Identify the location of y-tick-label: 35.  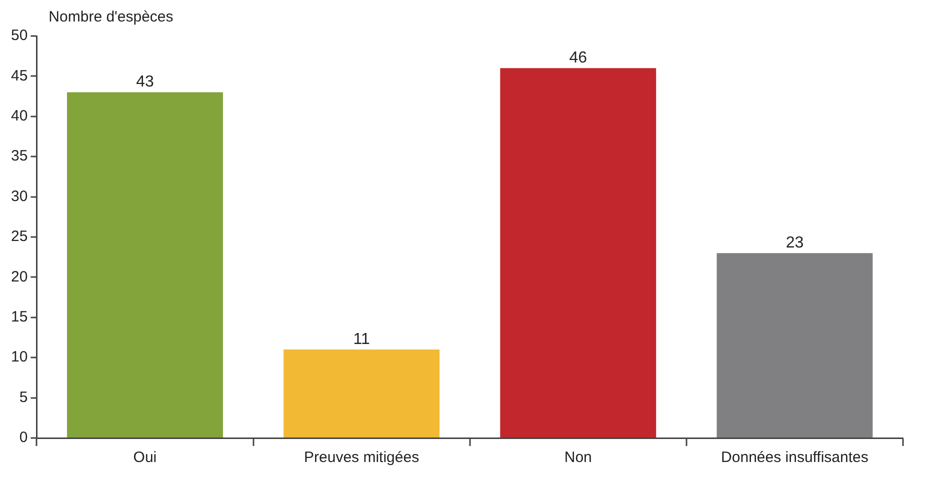
(19, 156).